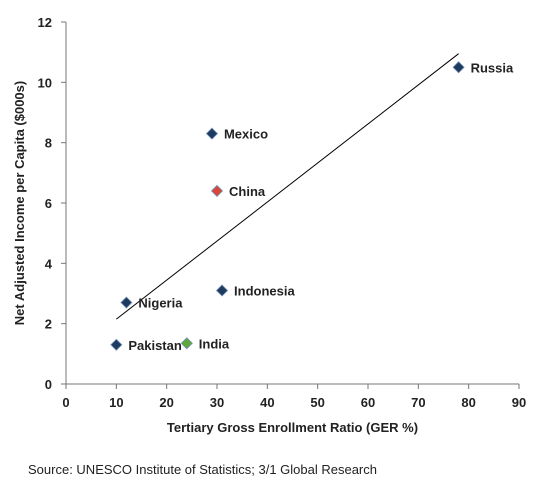 The height and width of the screenshot is (485, 541). What do you see at coordinates (48, 324) in the screenshot?
I see `y-tick-label: 2` at bounding box center [48, 324].